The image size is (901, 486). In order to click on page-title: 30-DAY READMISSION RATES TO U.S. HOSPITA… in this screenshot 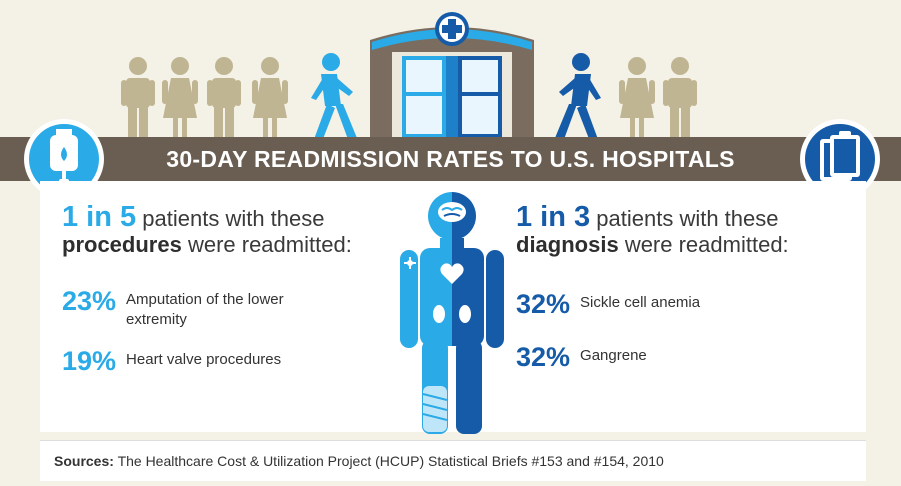, I will do `click(450, 159)`.